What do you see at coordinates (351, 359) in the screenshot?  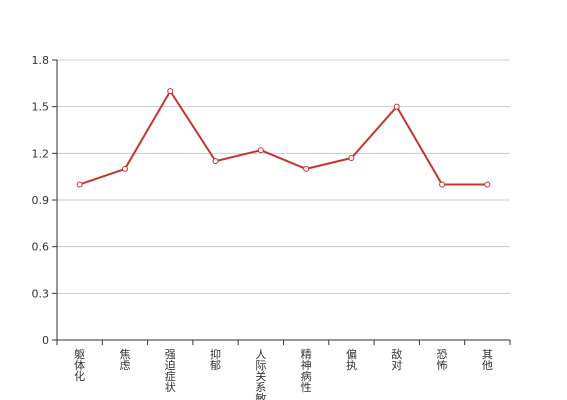 I see `x-category-label: 偏执` at bounding box center [351, 359].